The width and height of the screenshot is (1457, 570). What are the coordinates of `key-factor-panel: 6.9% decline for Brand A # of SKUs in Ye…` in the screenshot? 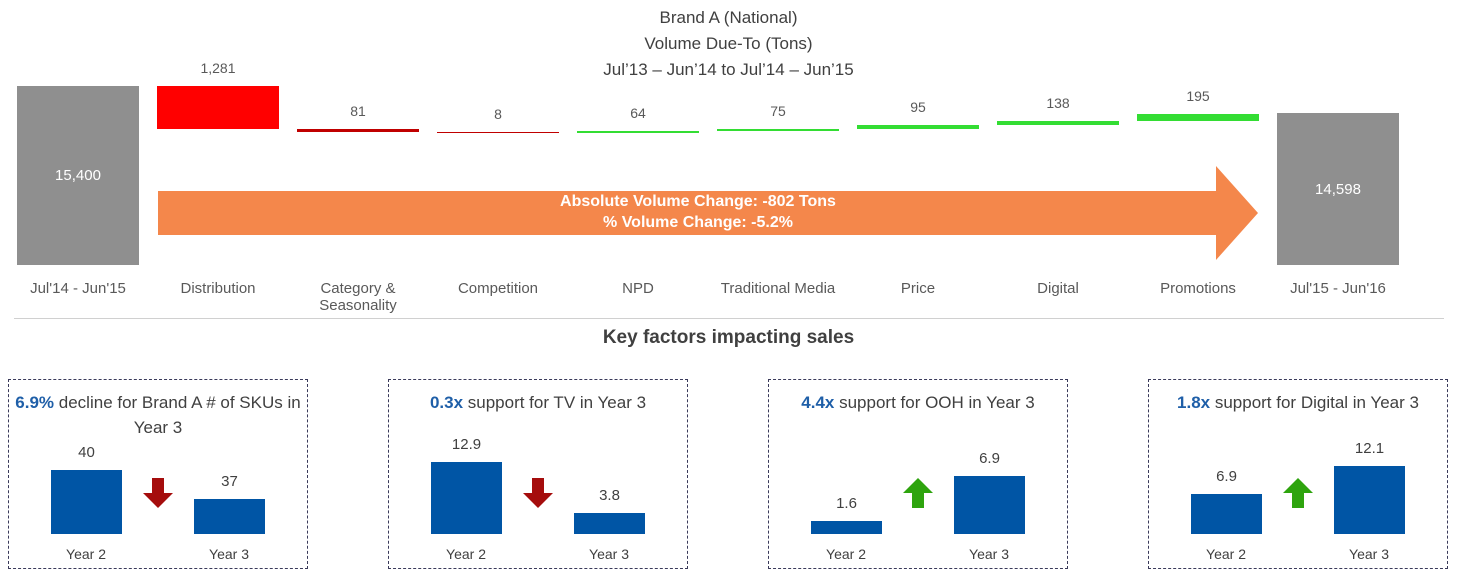 It's located at (158, 474).